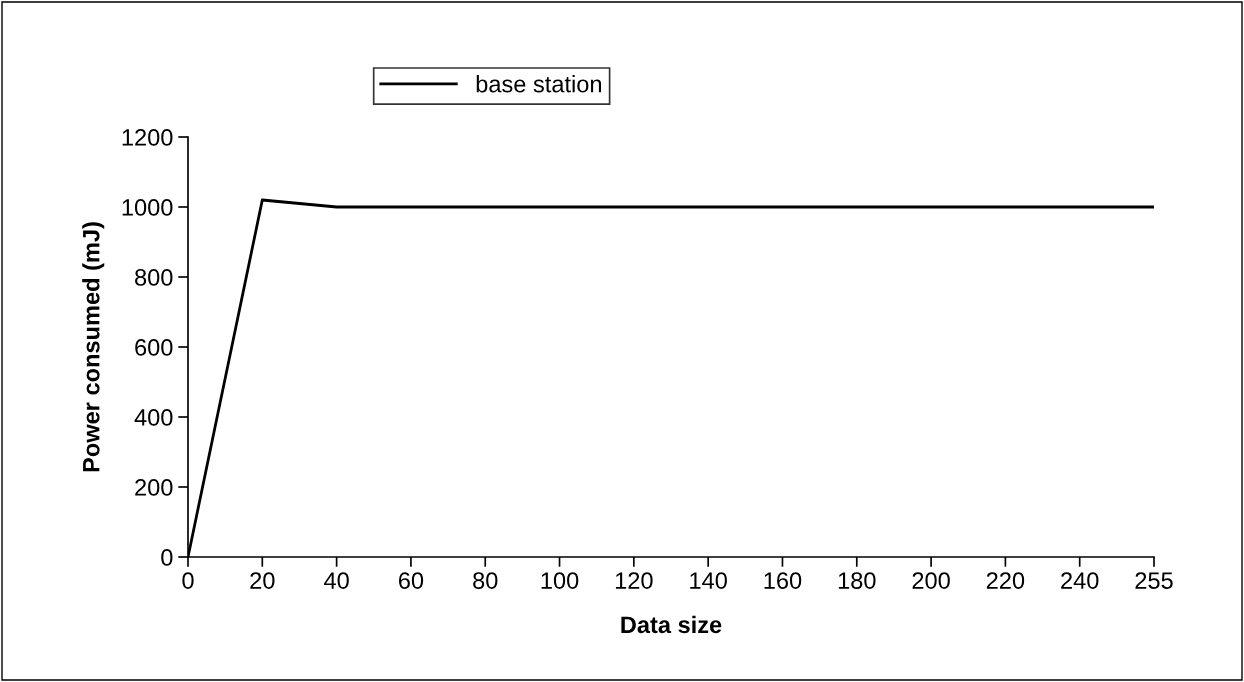 Image resolution: width=1244 pixels, height=682 pixels. I want to click on x-tick-label: 255, so click(1154, 580).